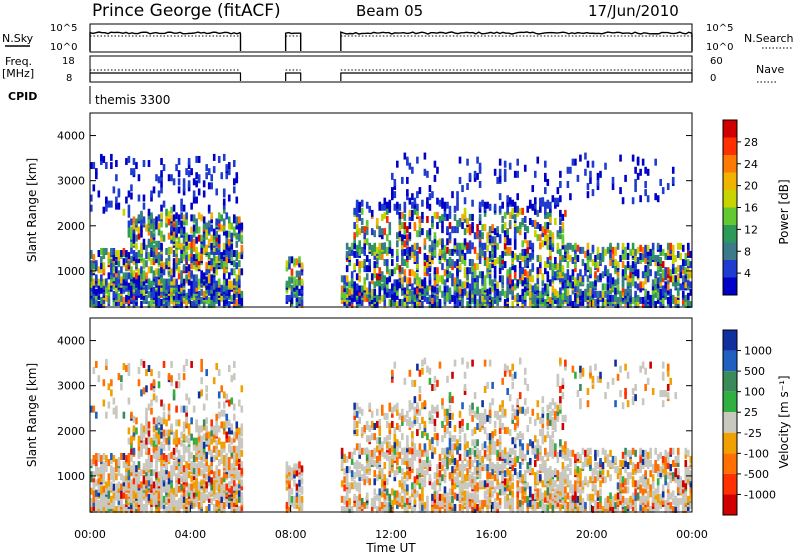 The image size is (800, 554). I want to click on power-cell-1956, so click(452, 283).